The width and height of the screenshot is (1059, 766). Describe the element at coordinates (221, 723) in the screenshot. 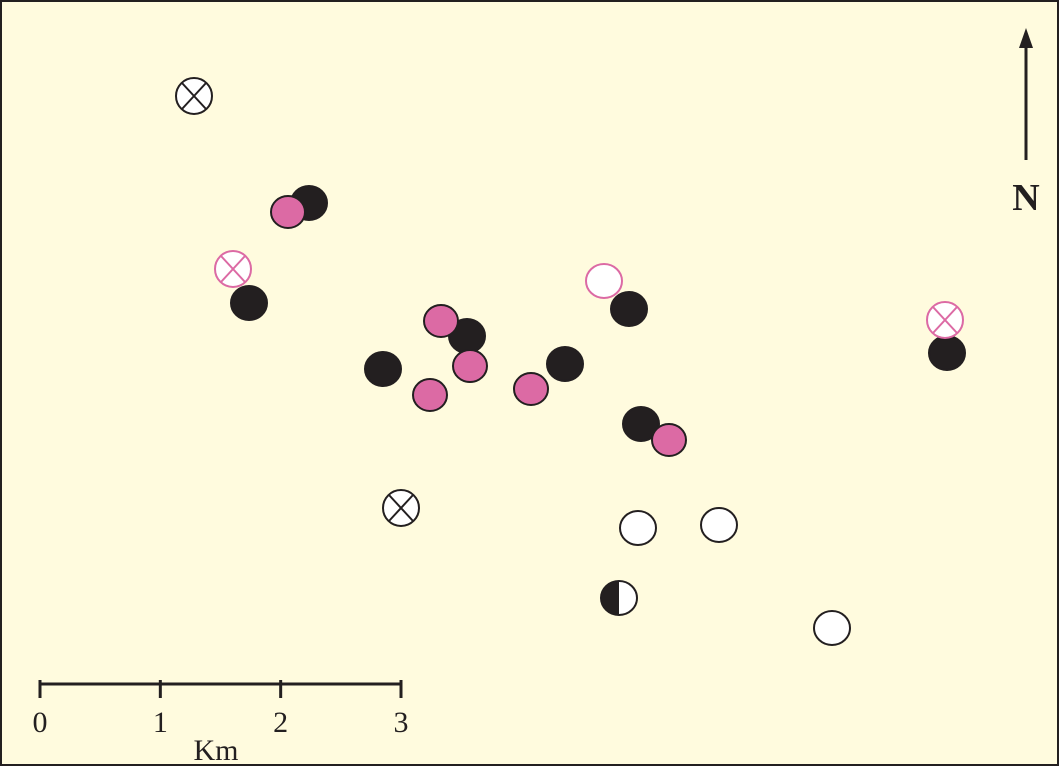

I see `scale-bar: Km 0 1 2 3` at that location.